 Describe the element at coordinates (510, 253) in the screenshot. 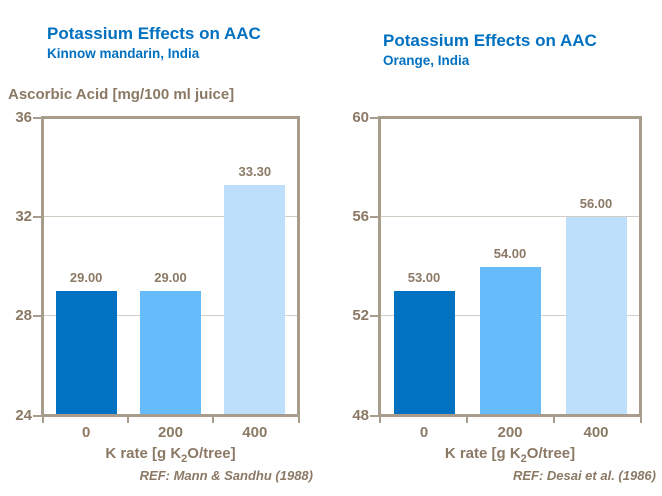

I see `bar-value-label: 54.00` at that location.